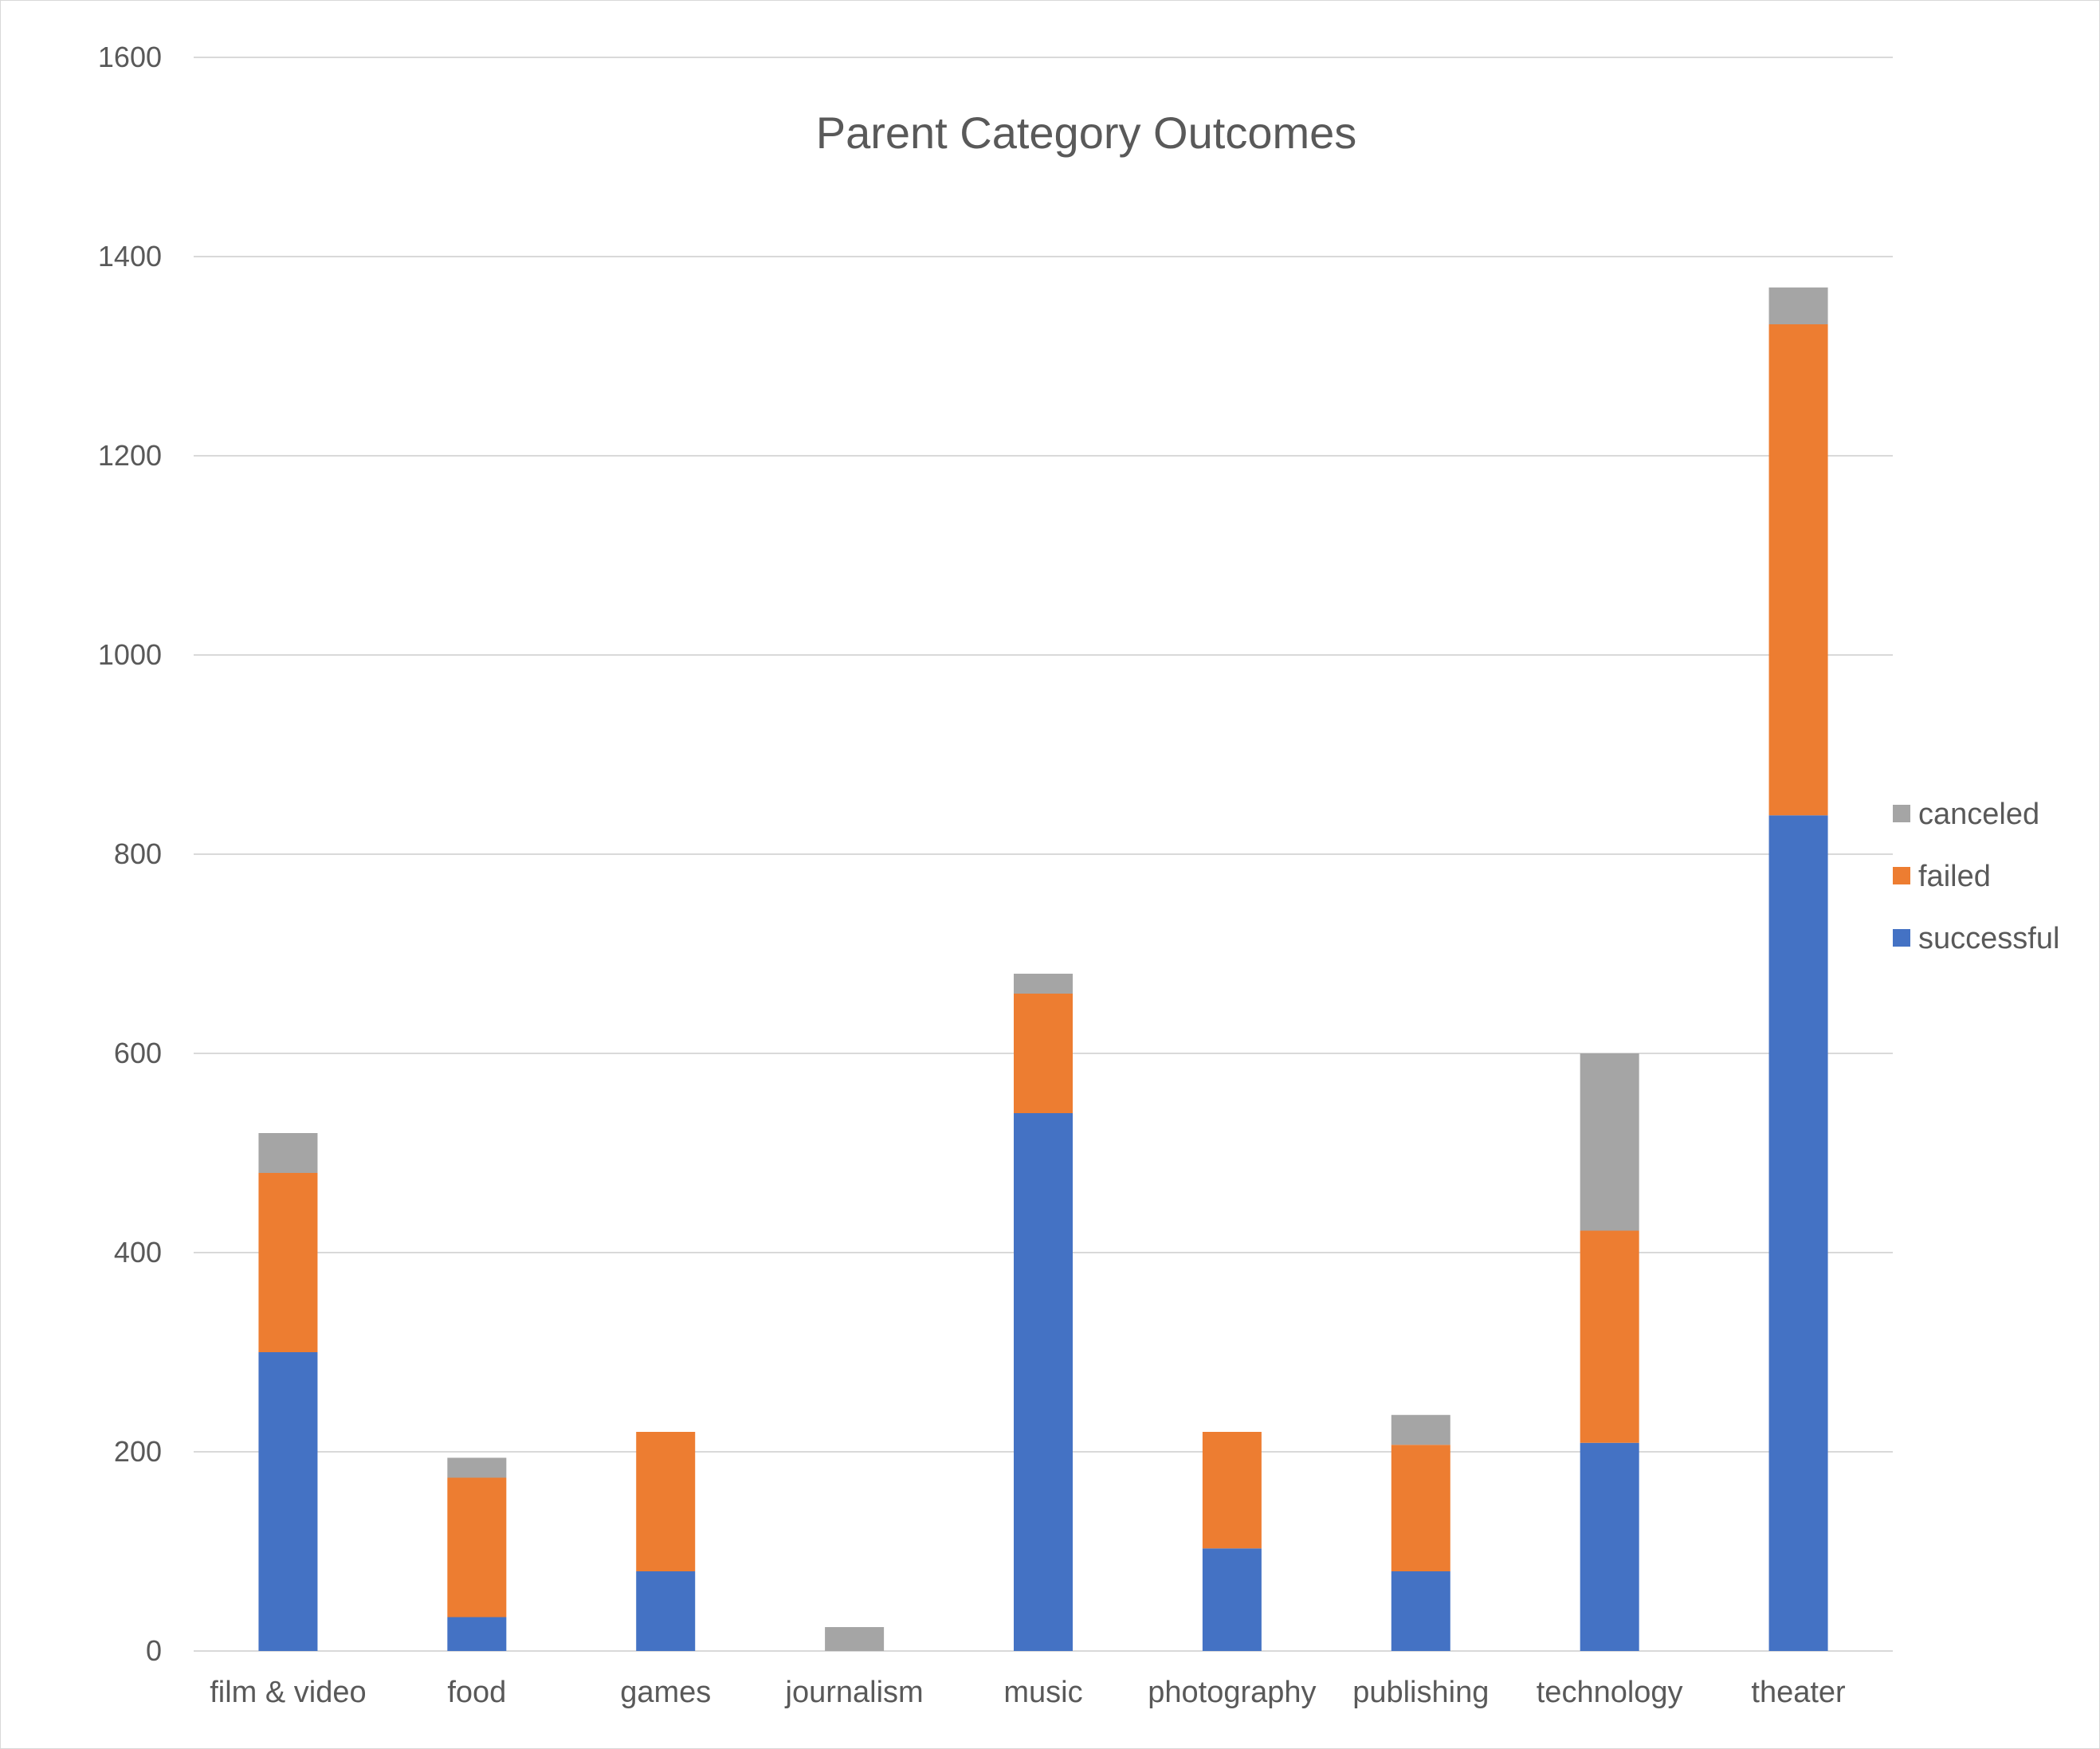  I want to click on x-tick-label-journalism: journalism, so click(854, 1692).